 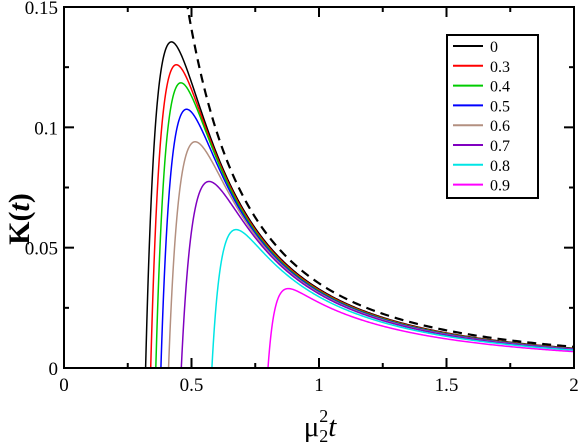 I want to click on y-axis-title: K(t), so click(x=19, y=219).